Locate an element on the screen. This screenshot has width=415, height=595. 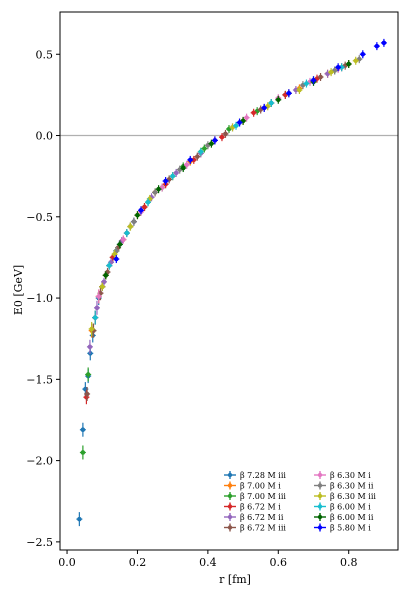
legend-label: β 6.30 M i is located at coordinates (350, 475).